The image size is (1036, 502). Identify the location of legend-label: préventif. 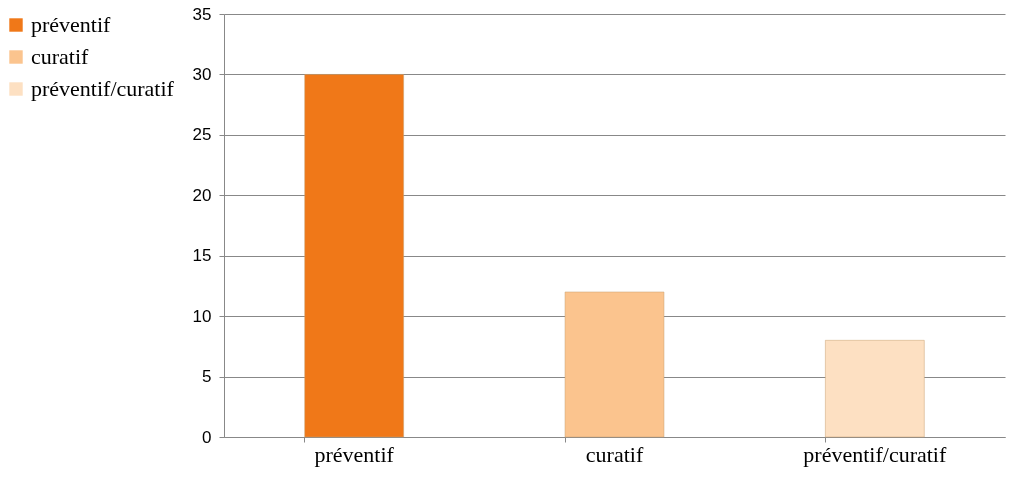
(71, 24).